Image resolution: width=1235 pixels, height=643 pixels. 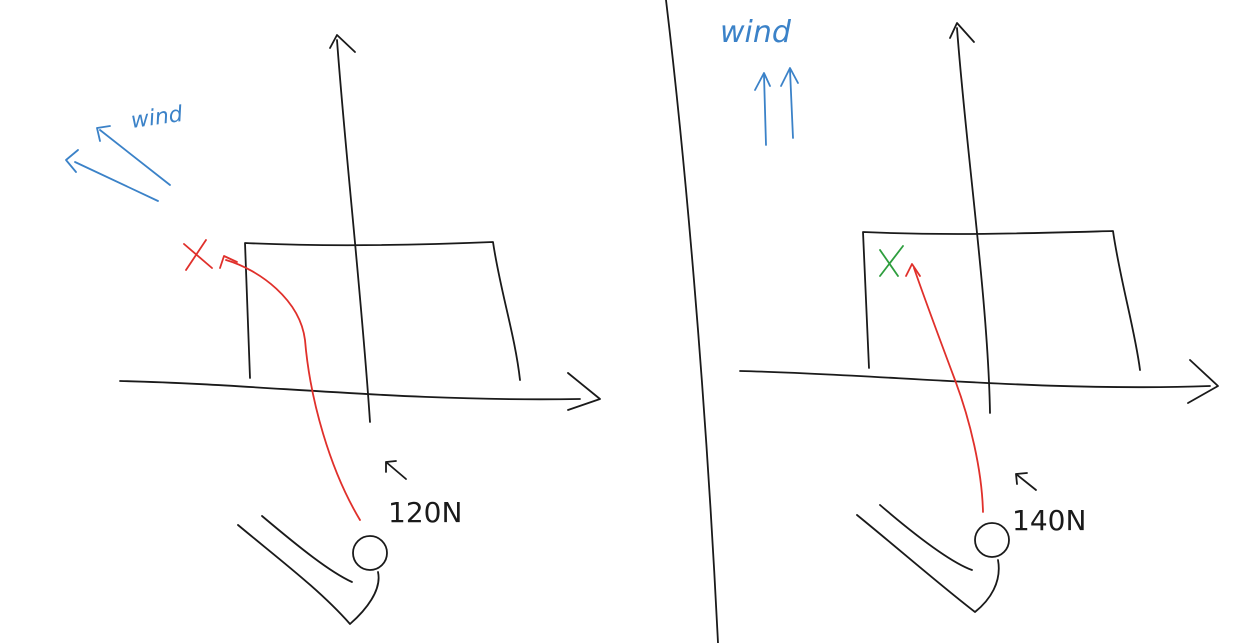 I want to click on right-x-axis-arrowhead, so click(x=1203, y=381).